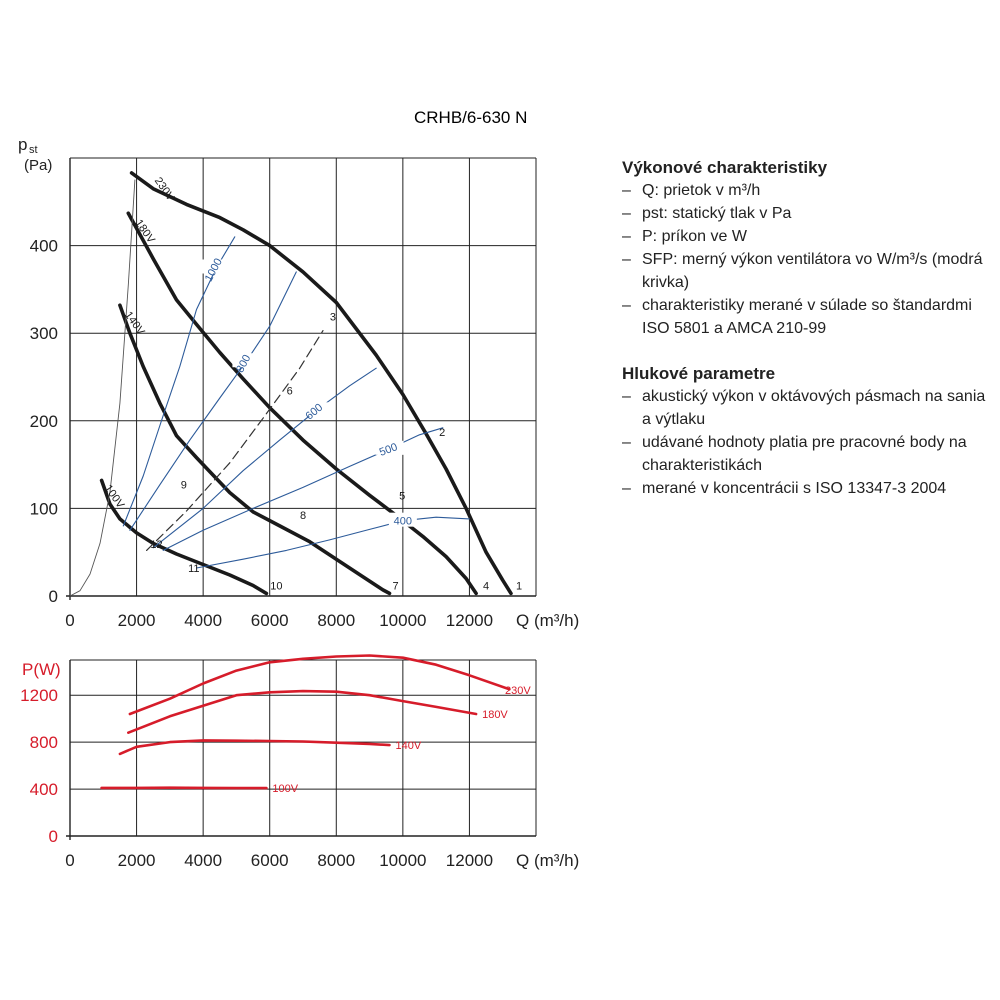 This screenshot has width=1000, height=1000. What do you see at coordinates (395, 586) in the screenshot?
I see `operating-point-label: 7` at bounding box center [395, 586].